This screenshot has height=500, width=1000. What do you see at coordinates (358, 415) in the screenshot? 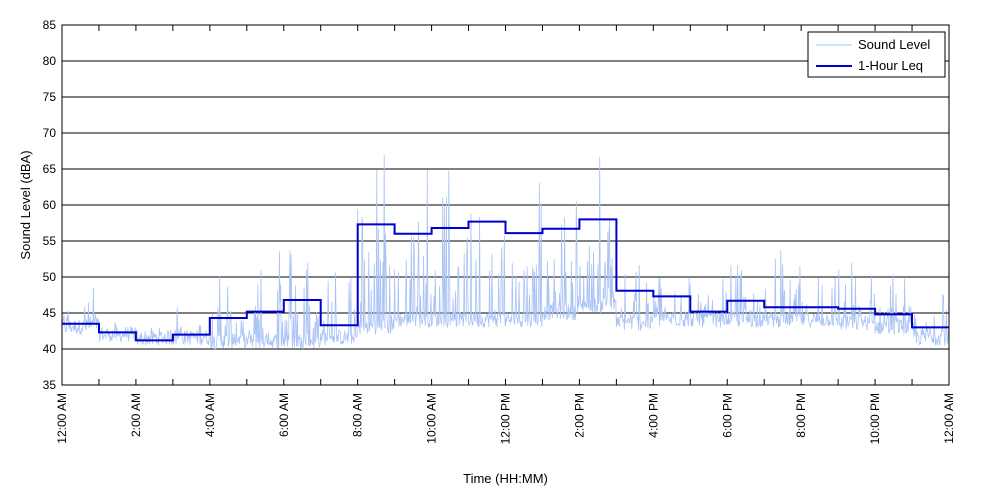
I see `x-tick-label: 8:00 AM` at bounding box center [358, 415].